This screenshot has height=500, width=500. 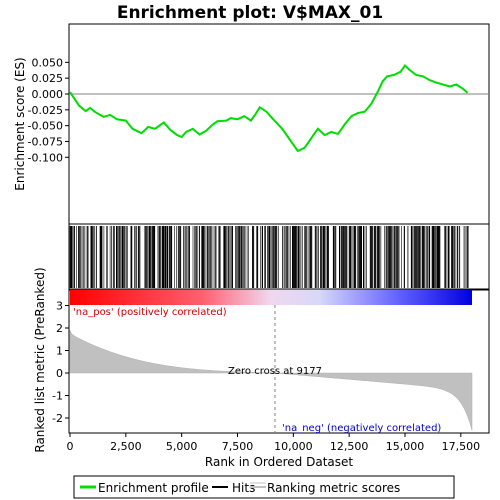 I want to click on legend-profile-label: Enrichment profile, so click(x=153, y=488).